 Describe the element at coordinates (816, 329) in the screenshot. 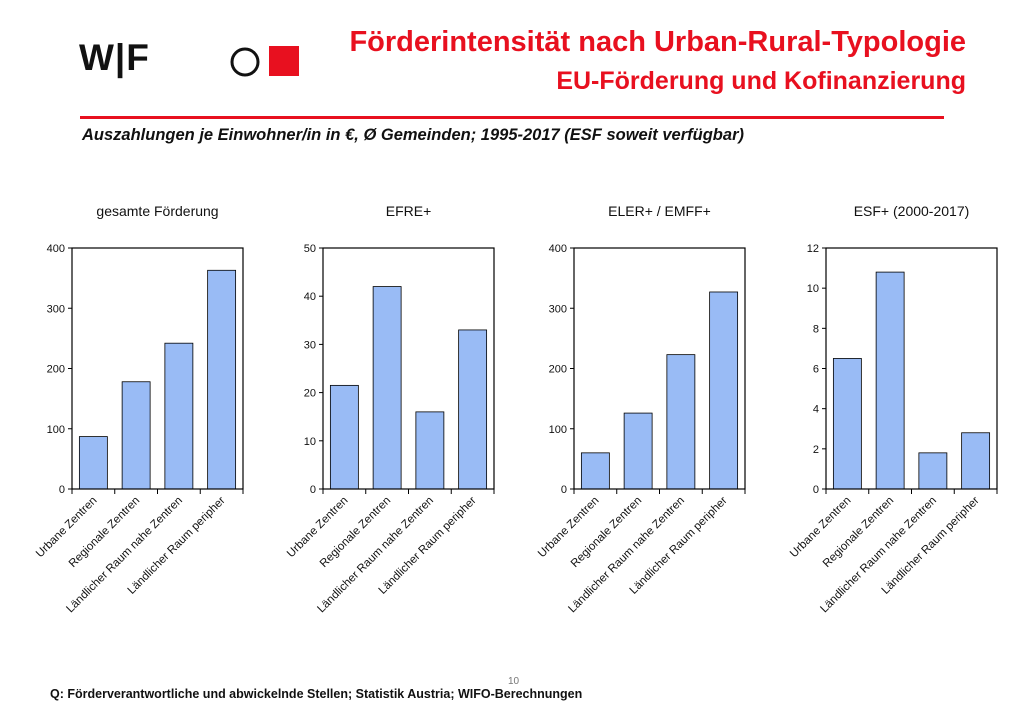

I see `y-tick-label: 8` at that location.